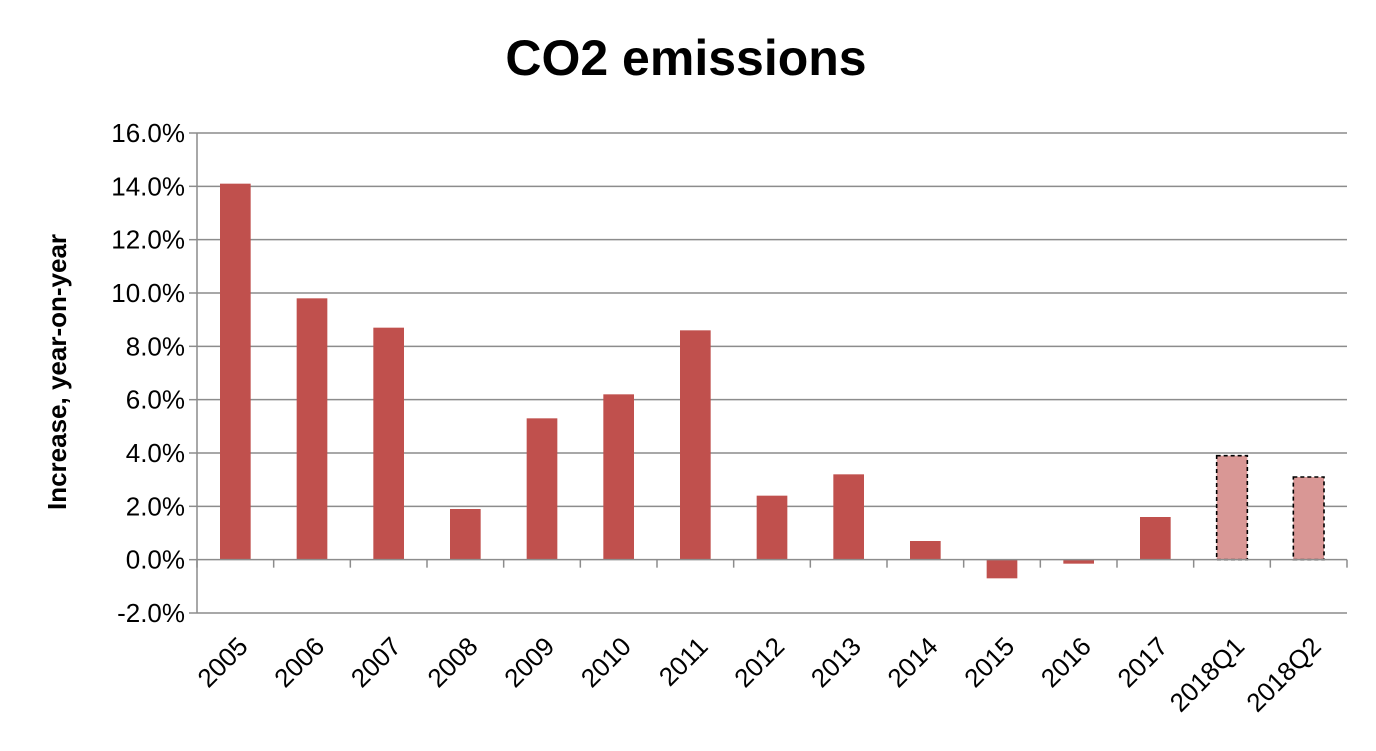  Describe the element at coordinates (312, 429) in the screenshot. I see `bar-2006` at that location.